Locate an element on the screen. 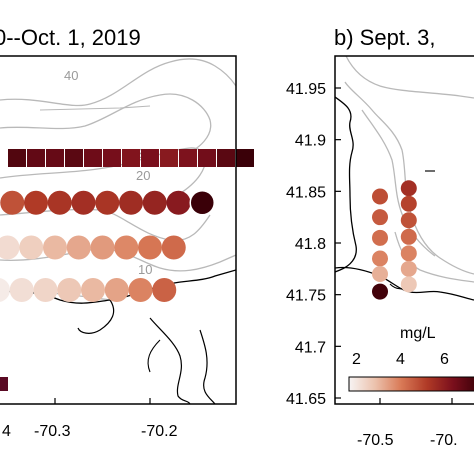 The image size is (474, 474). x-tick-label: -70.2 is located at coordinates (159, 431).